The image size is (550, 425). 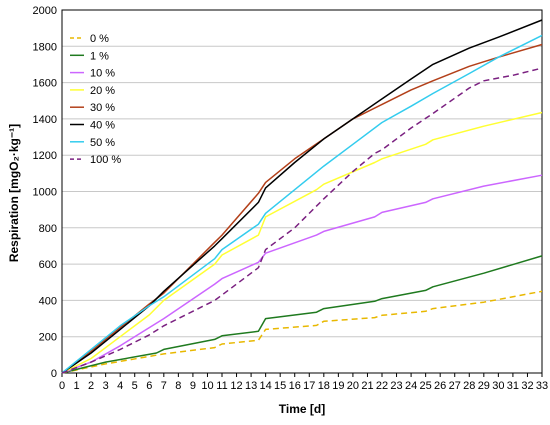 I want to click on x-tick-label-9: 9, so click(x=193, y=386).